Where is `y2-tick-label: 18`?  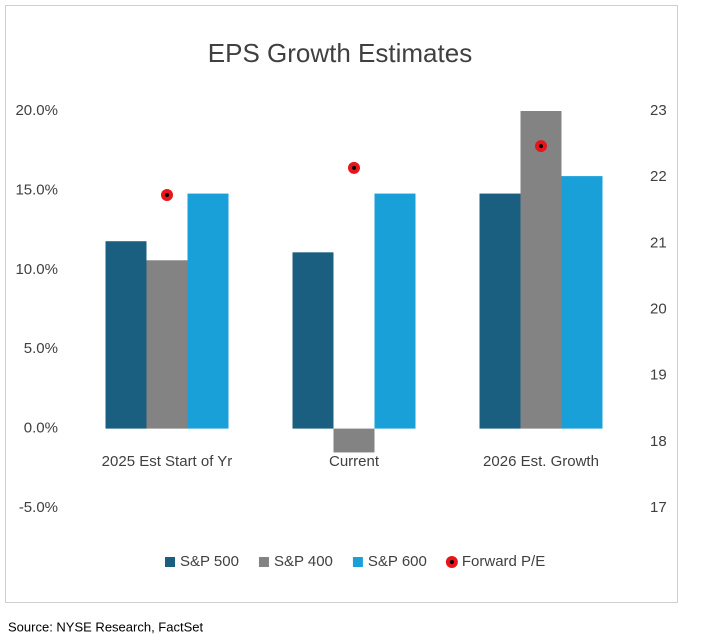 y2-tick-label: 18 is located at coordinates (658, 441).